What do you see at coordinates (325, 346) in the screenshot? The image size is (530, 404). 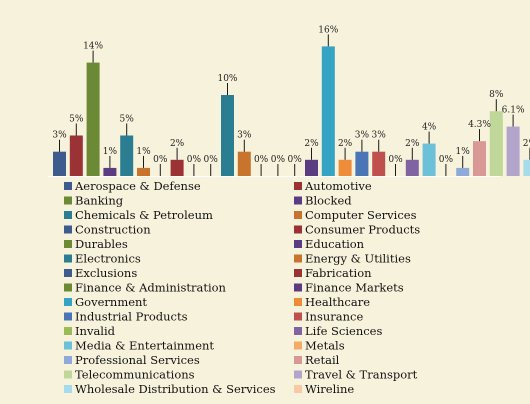 I see `legend-label: Metals` at bounding box center [325, 346].